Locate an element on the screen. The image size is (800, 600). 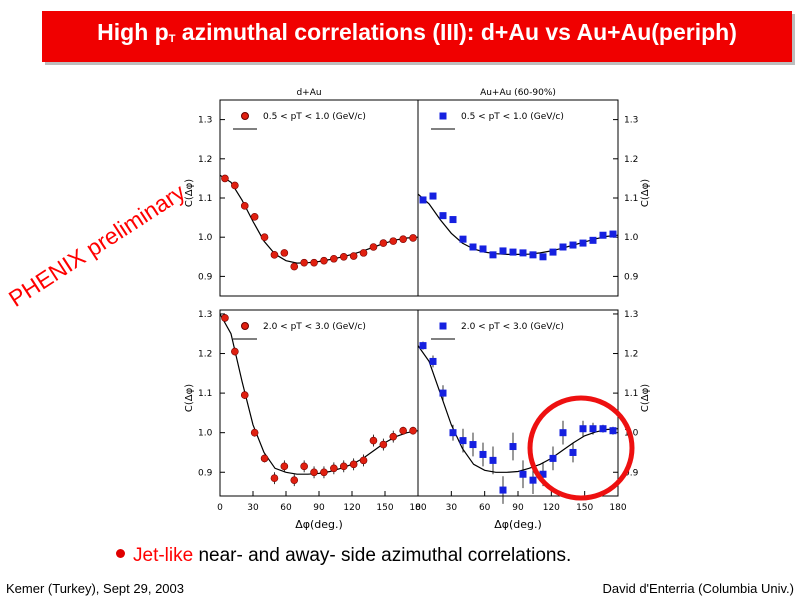
panel-frame is located at coordinates (518, 403).